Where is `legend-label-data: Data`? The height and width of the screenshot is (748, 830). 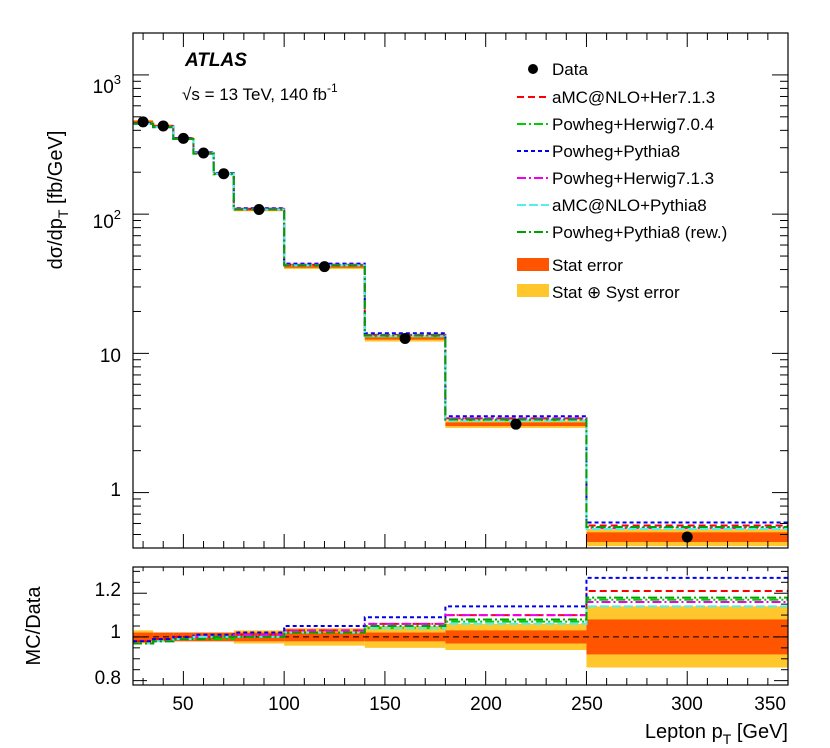 legend-label-data: Data is located at coordinates (570, 69).